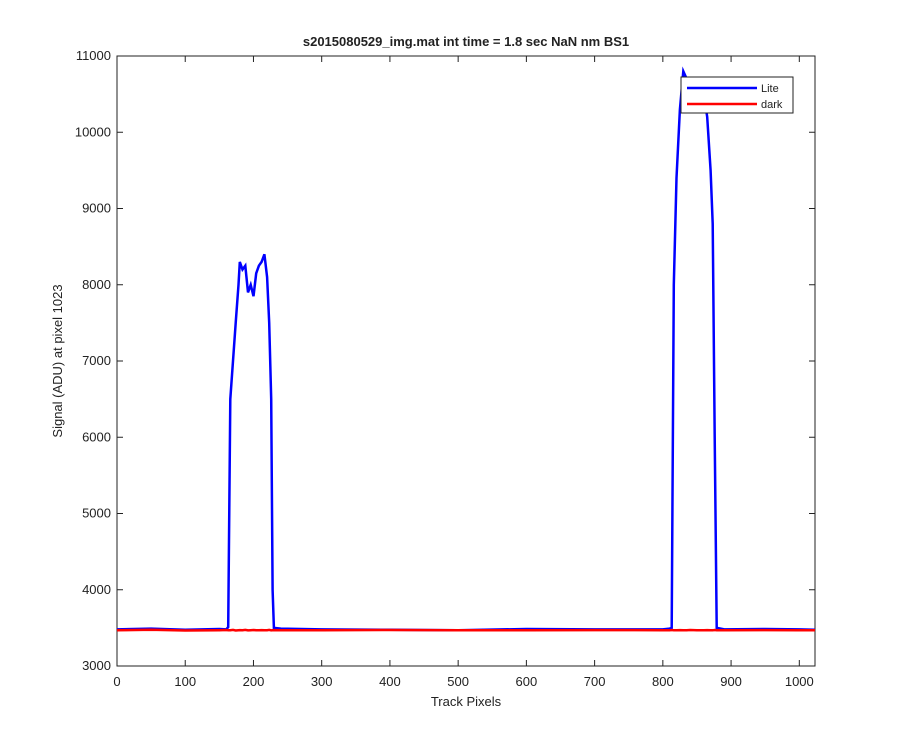 This screenshot has height=750, width=900. I want to click on x-tick-label: 700, so click(595, 681).